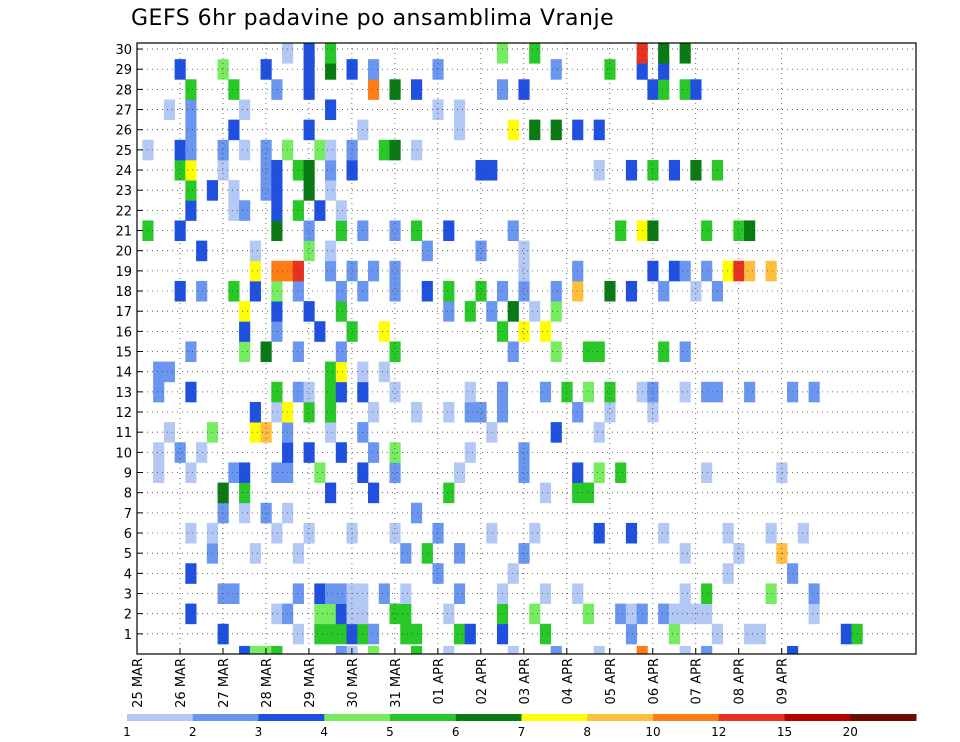 The width and height of the screenshot is (960, 742). Describe the element at coordinates (123, 353) in the screenshot. I see `y-tick-label: 15` at that location.